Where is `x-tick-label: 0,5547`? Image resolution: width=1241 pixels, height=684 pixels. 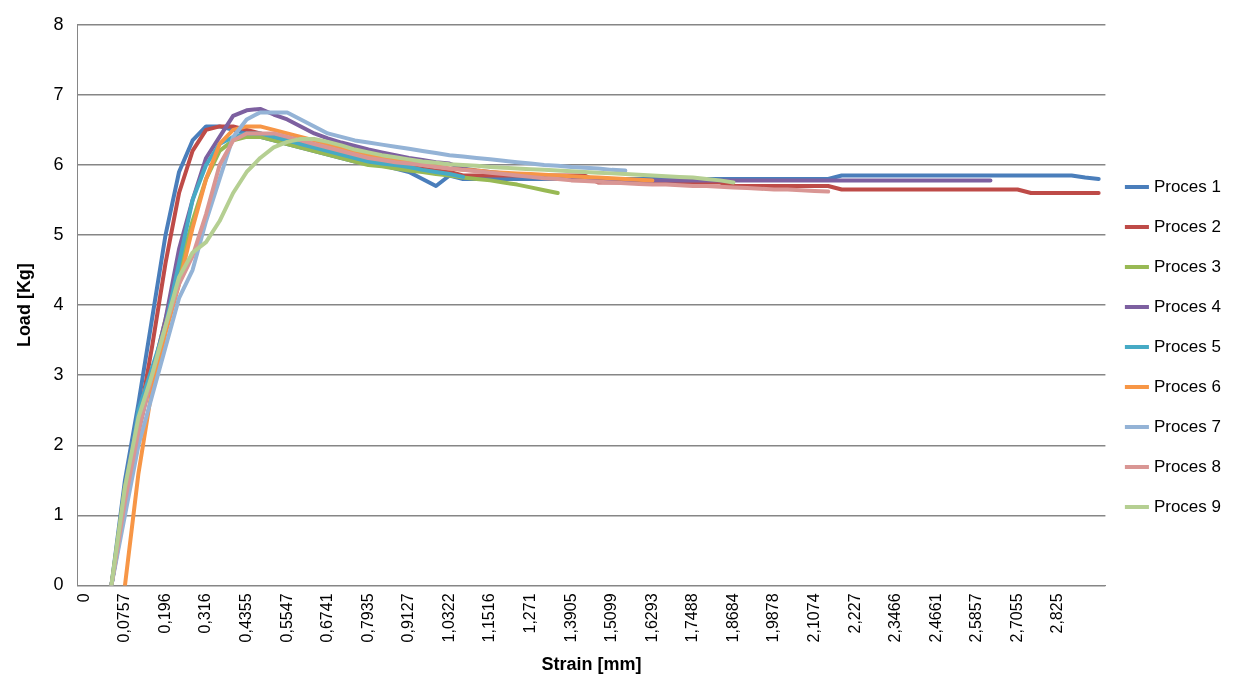 x-tick-label: 0,5547 is located at coordinates (286, 618).